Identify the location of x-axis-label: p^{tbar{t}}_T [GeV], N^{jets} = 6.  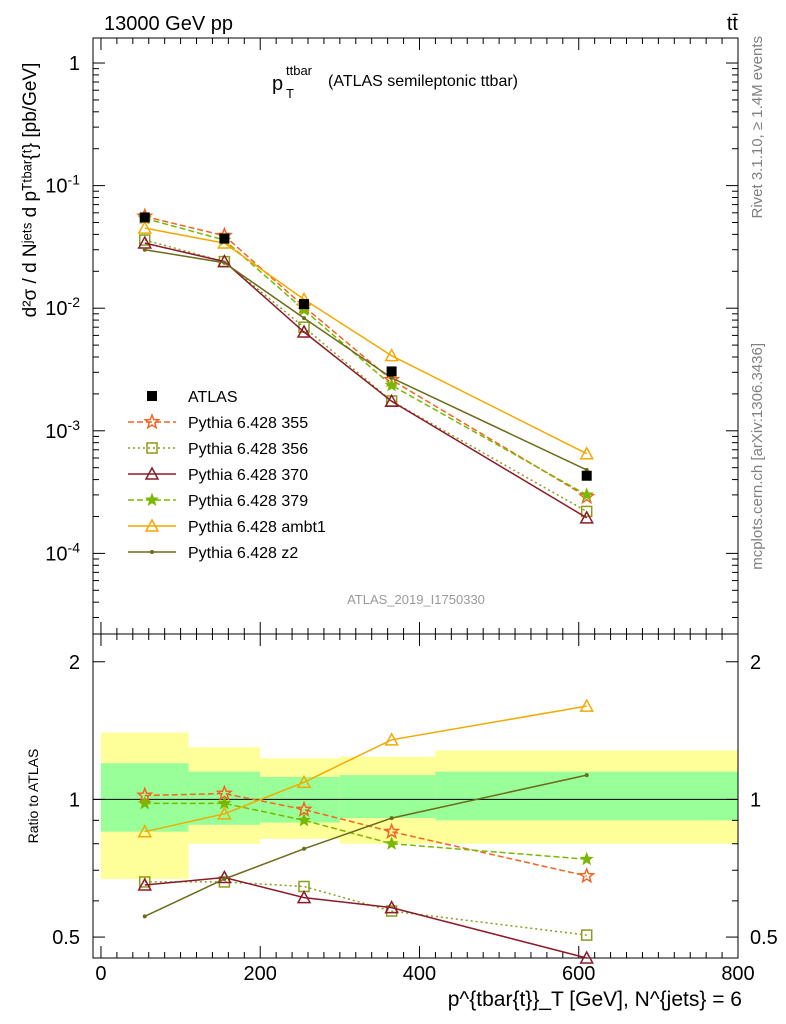
(595, 999).